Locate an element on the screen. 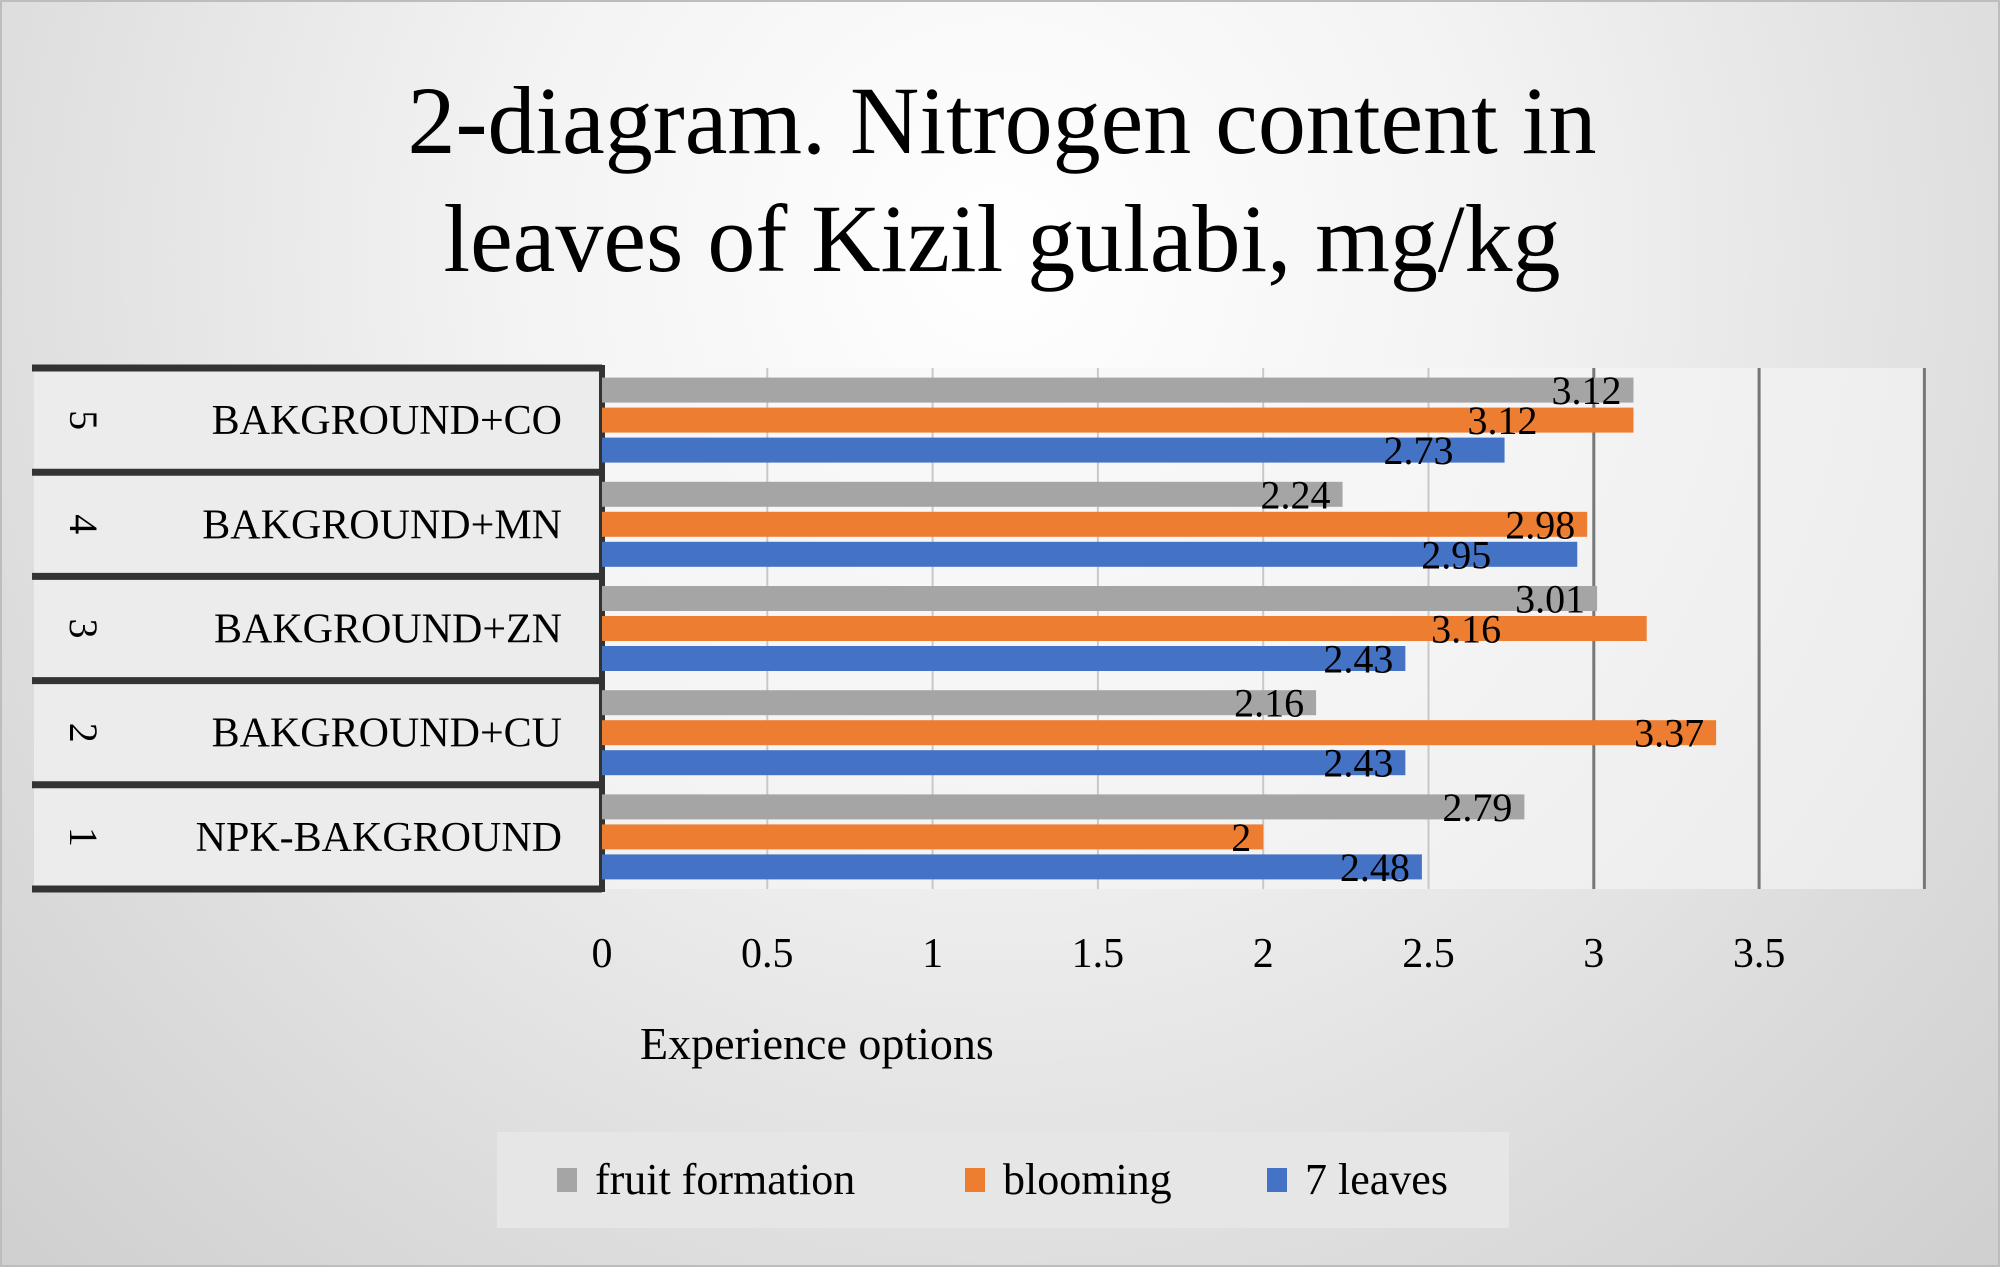  data-label: 2 is located at coordinates (1241, 837).